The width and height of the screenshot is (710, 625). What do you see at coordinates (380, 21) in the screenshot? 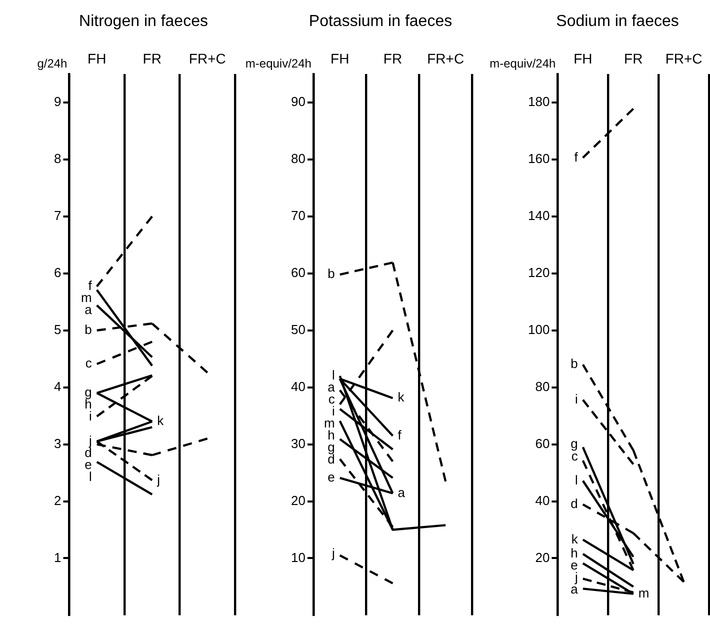
I see `chart-title: Potassium in faeces` at bounding box center [380, 21].